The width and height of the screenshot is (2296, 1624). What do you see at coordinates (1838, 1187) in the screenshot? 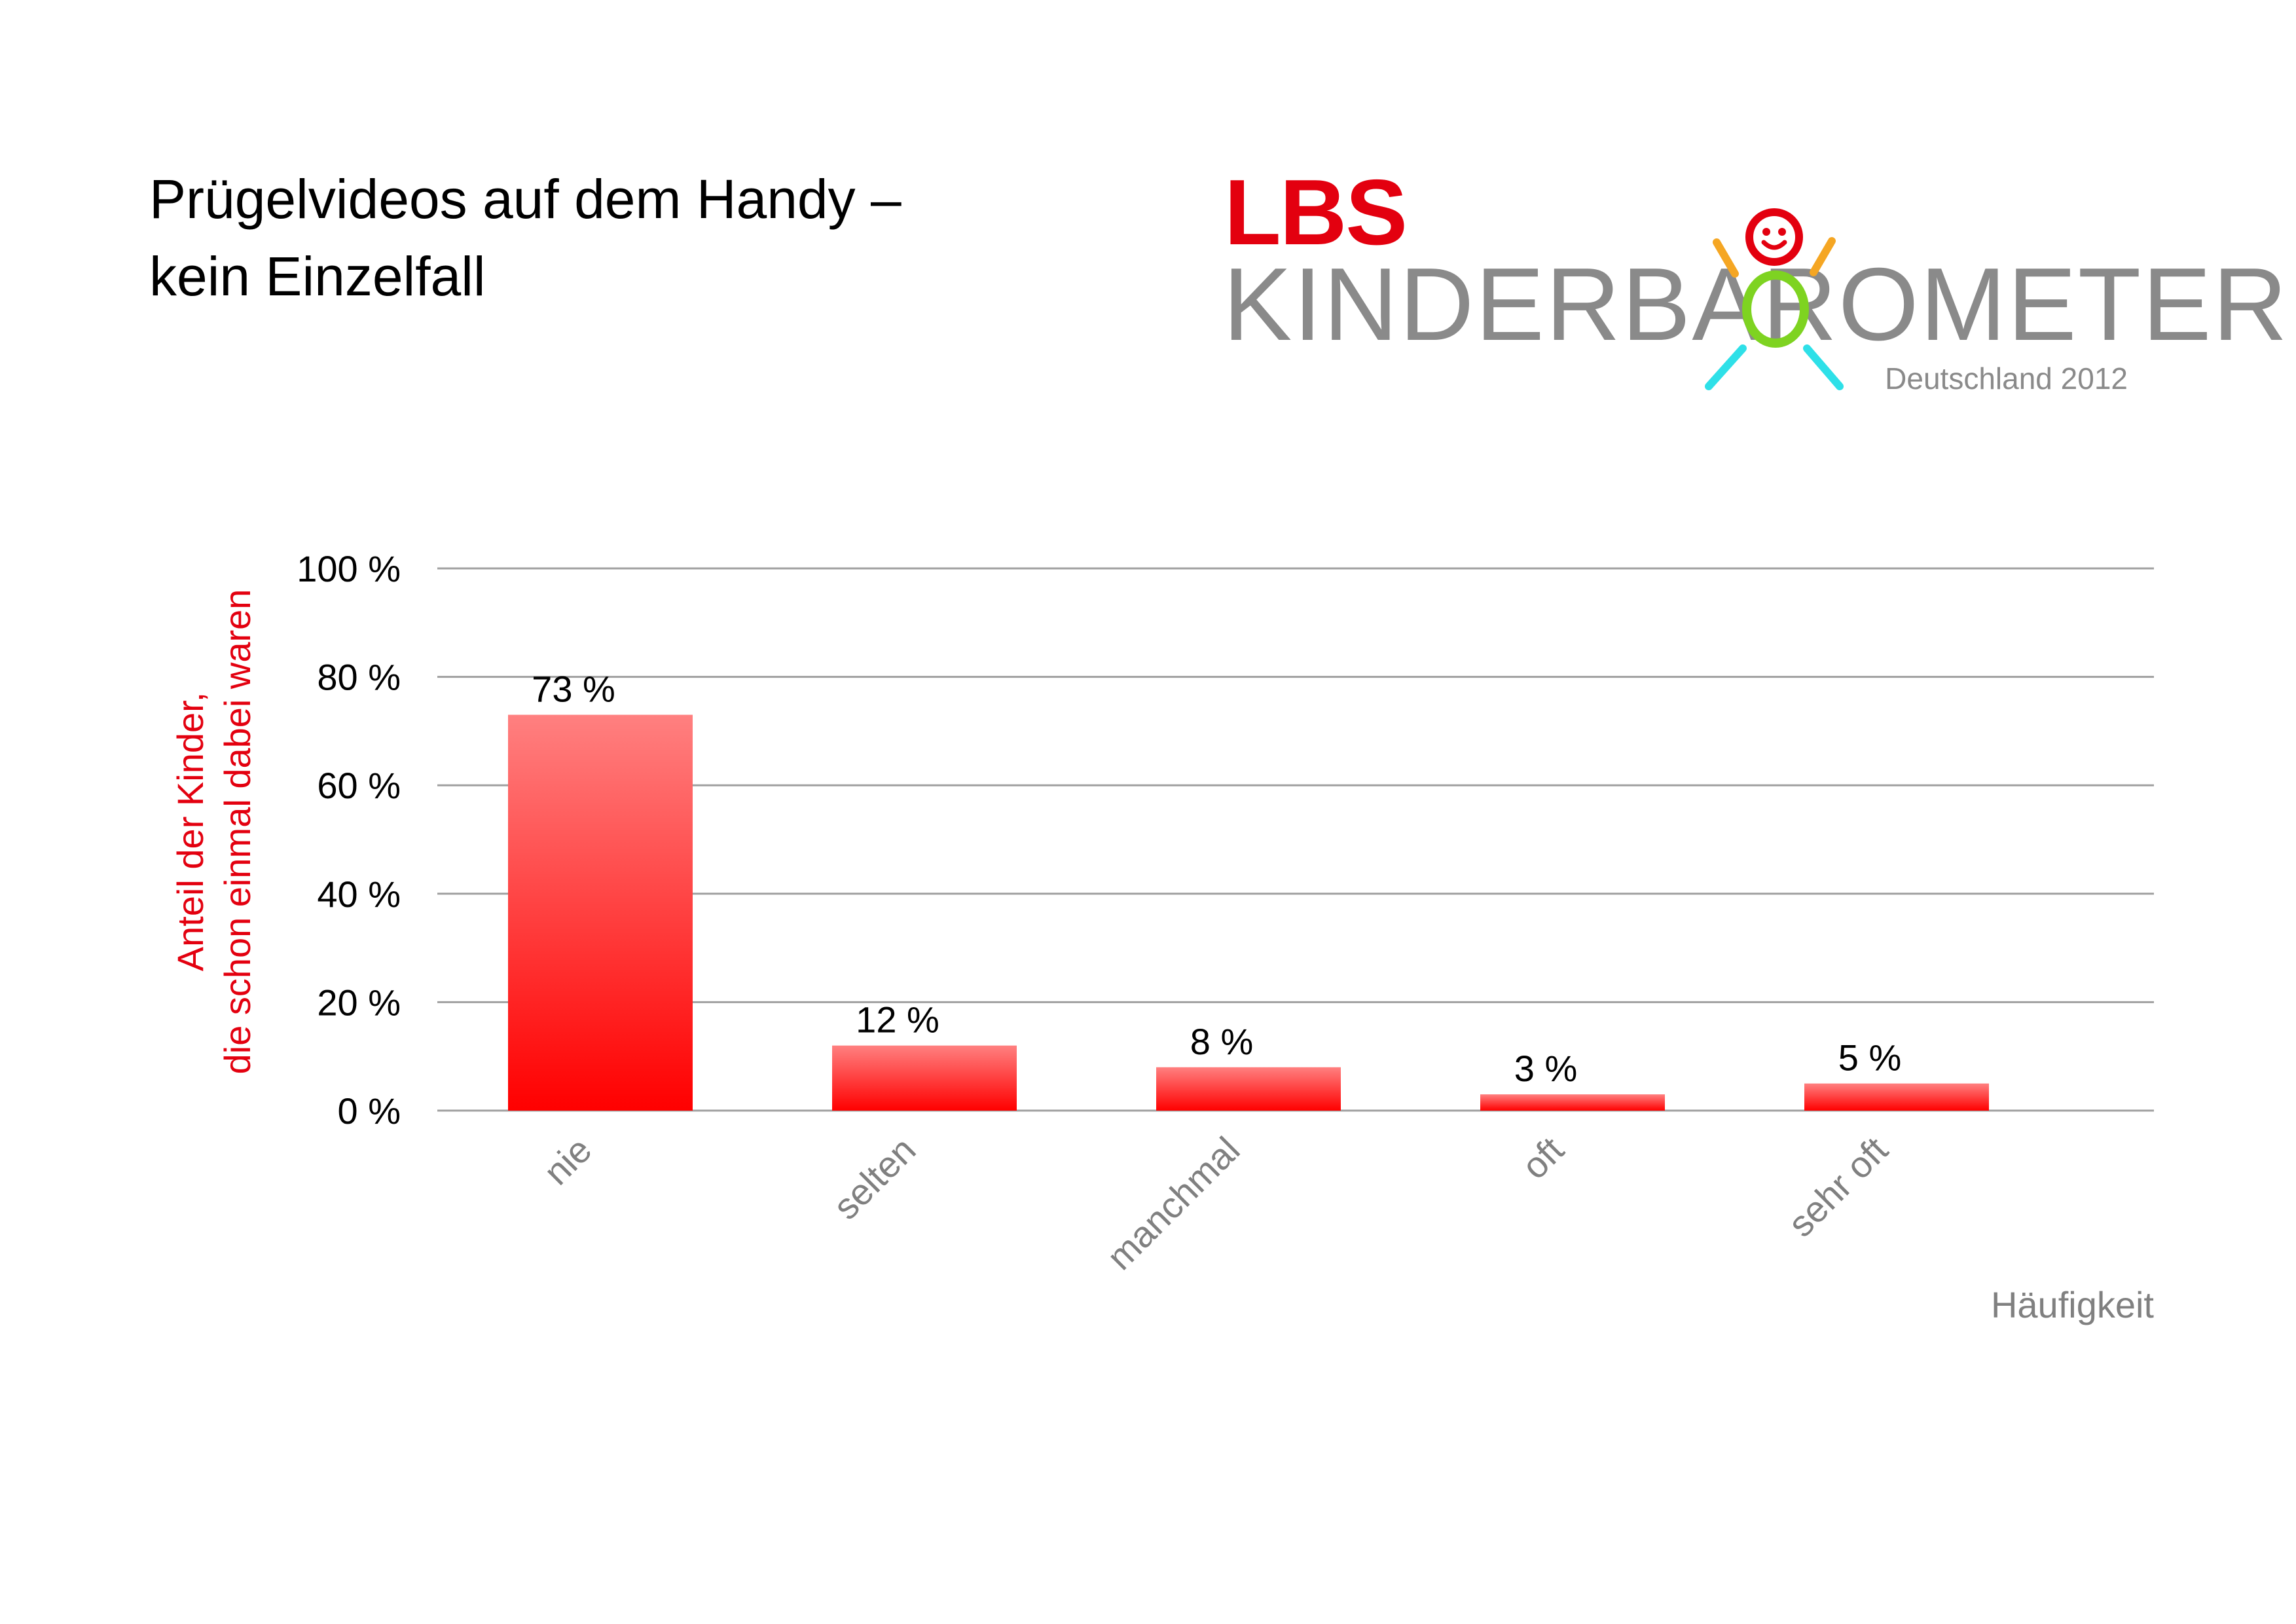
I see `category-label: sehr oft` at bounding box center [1838, 1187].